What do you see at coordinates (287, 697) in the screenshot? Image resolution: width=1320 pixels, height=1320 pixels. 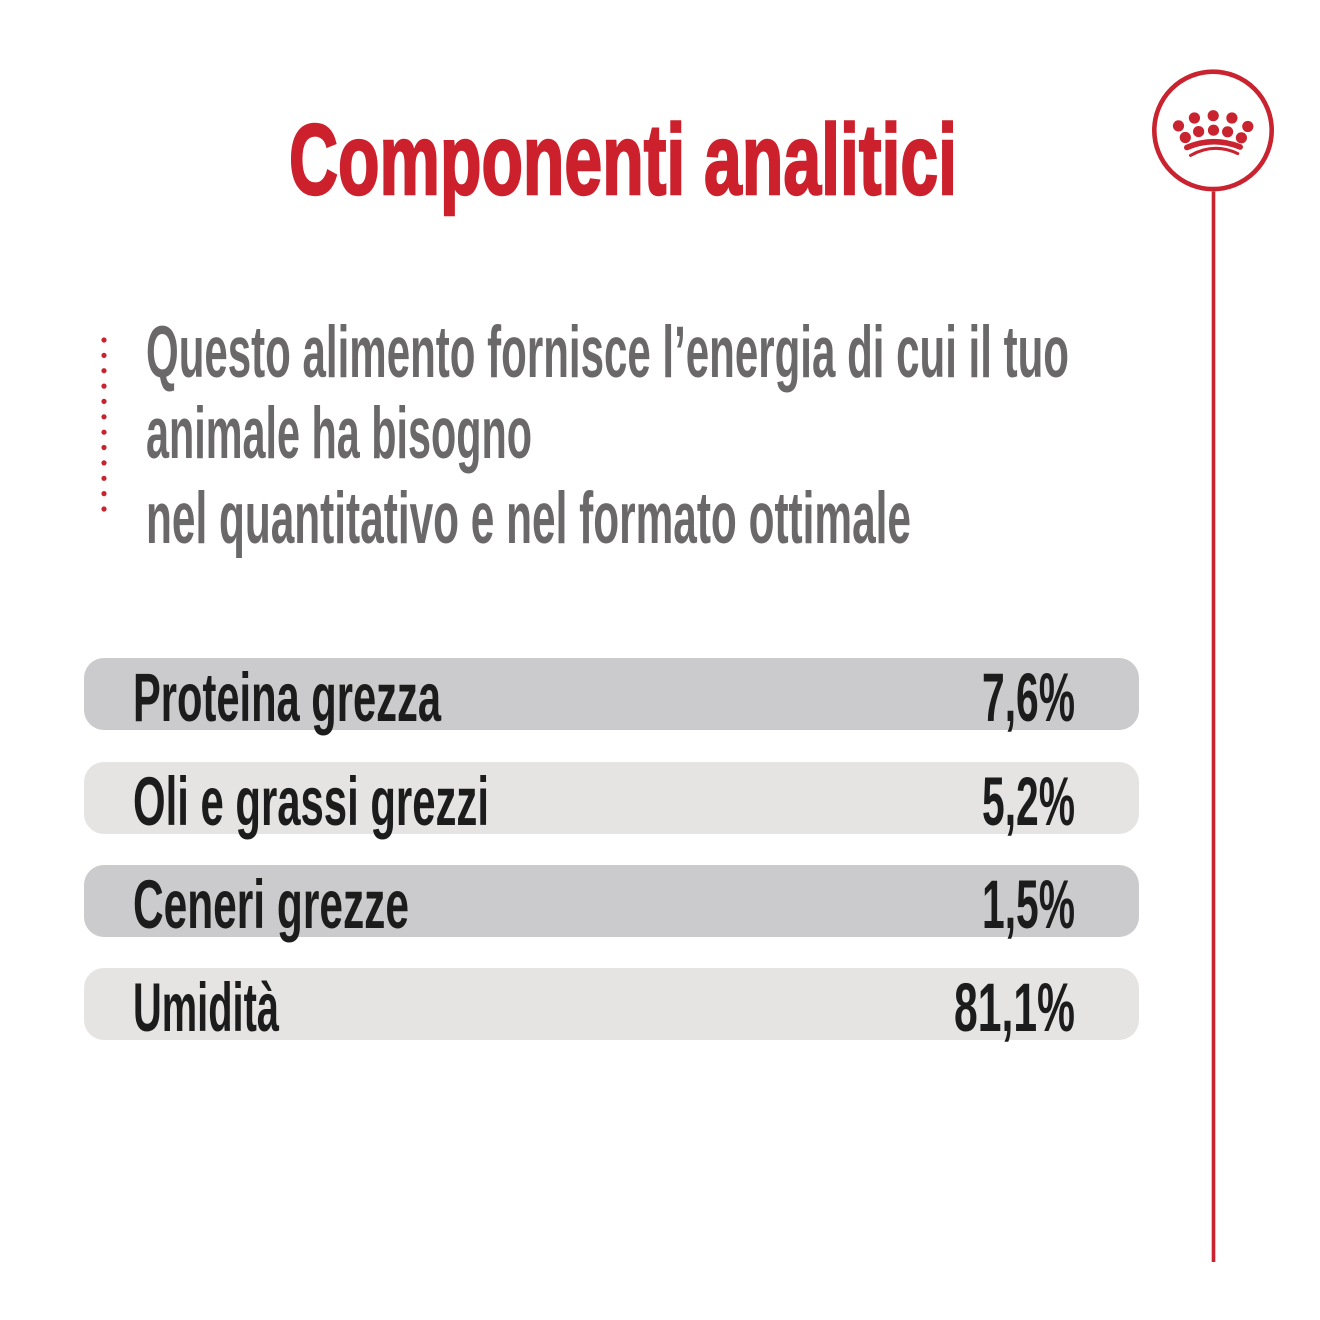 I see `svg-text: Proteina grezza` at bounding box center [287, 697].